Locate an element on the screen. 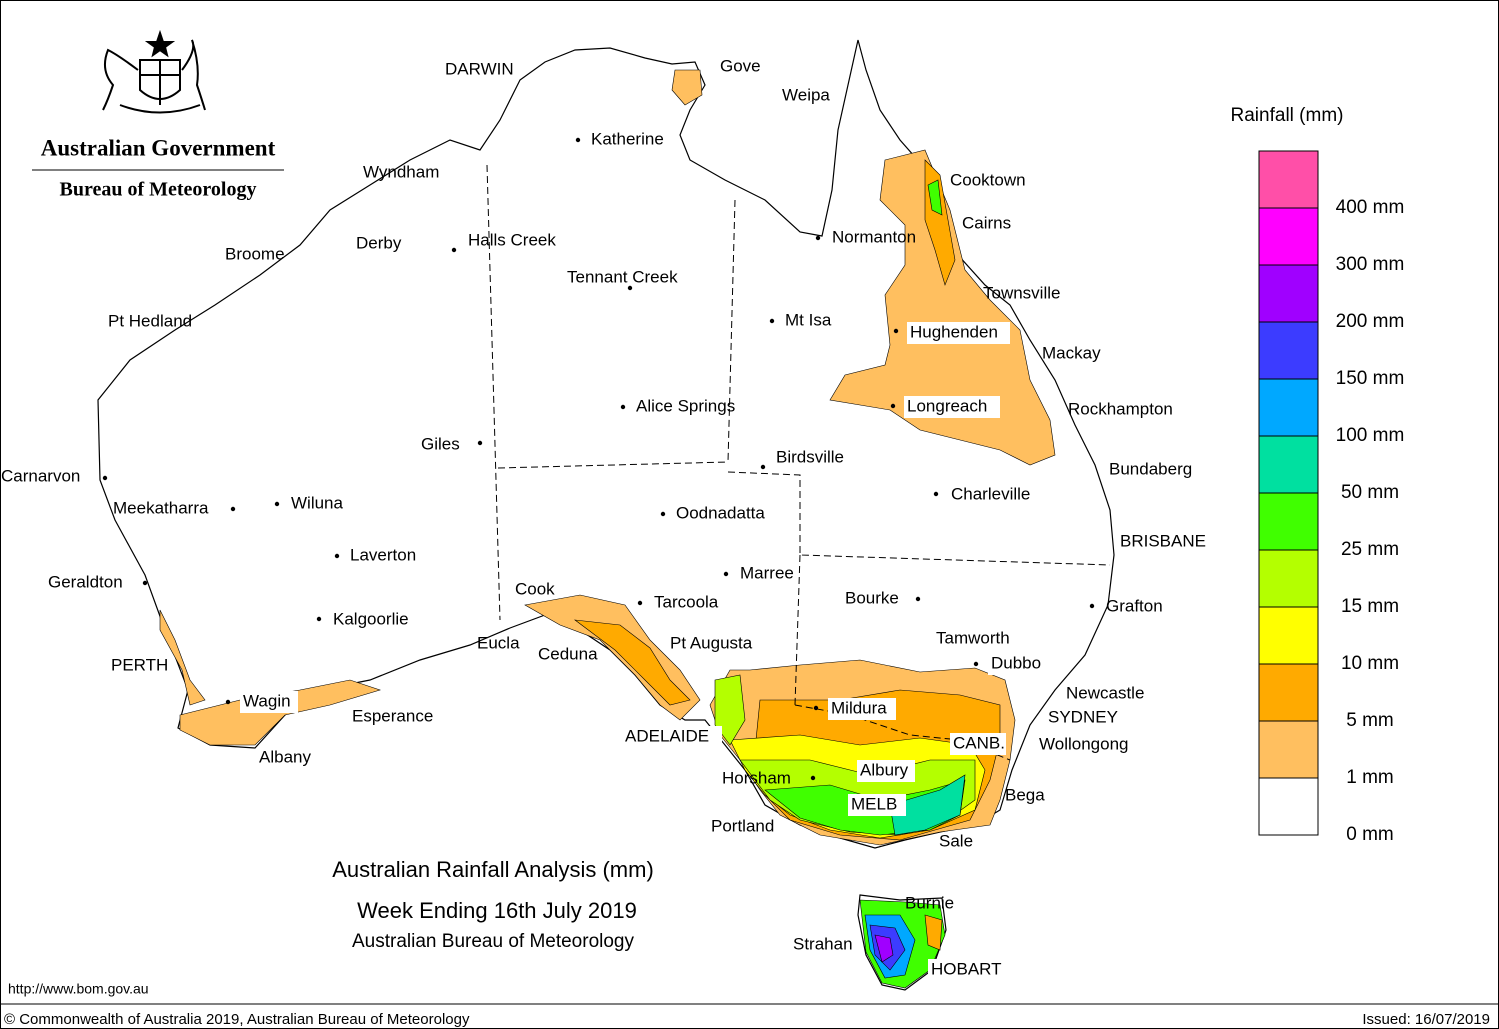 The height and width of the screenshot is (1029, 1499). place-label: Esperance is located at coordinates (392, 715).